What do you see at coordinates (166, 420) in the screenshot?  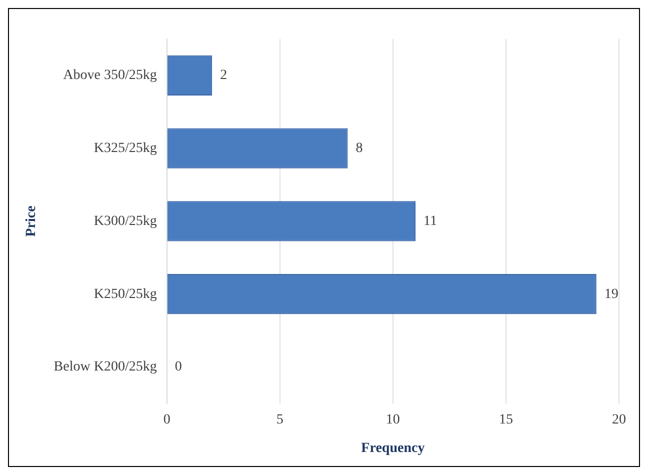 I see `x-tick-label: 0` at bounding box center [166, 420].